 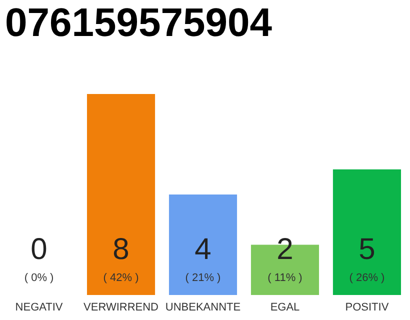 What do you see at coordinates (139, 23) in the screenshot?
I see `chart-title: 076159575904` at bounding box center [139, 23].